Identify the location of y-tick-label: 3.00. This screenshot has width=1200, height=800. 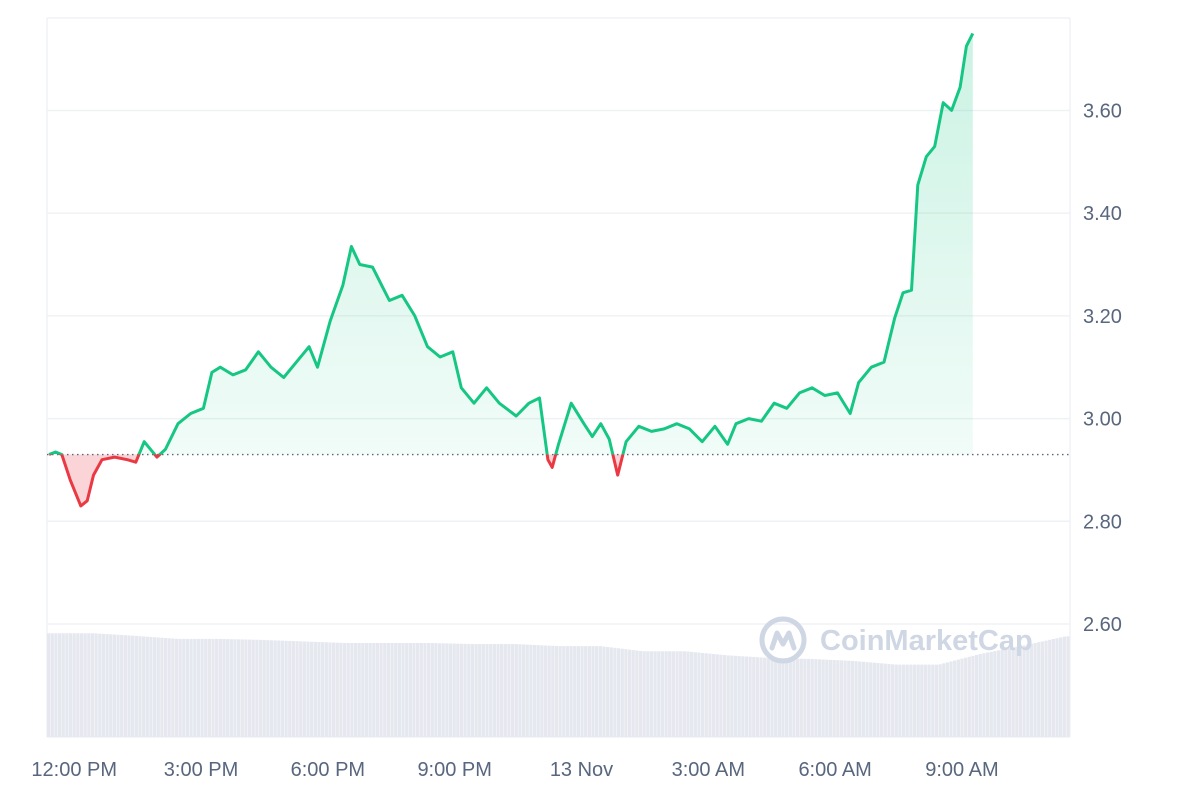
(1102, 420).